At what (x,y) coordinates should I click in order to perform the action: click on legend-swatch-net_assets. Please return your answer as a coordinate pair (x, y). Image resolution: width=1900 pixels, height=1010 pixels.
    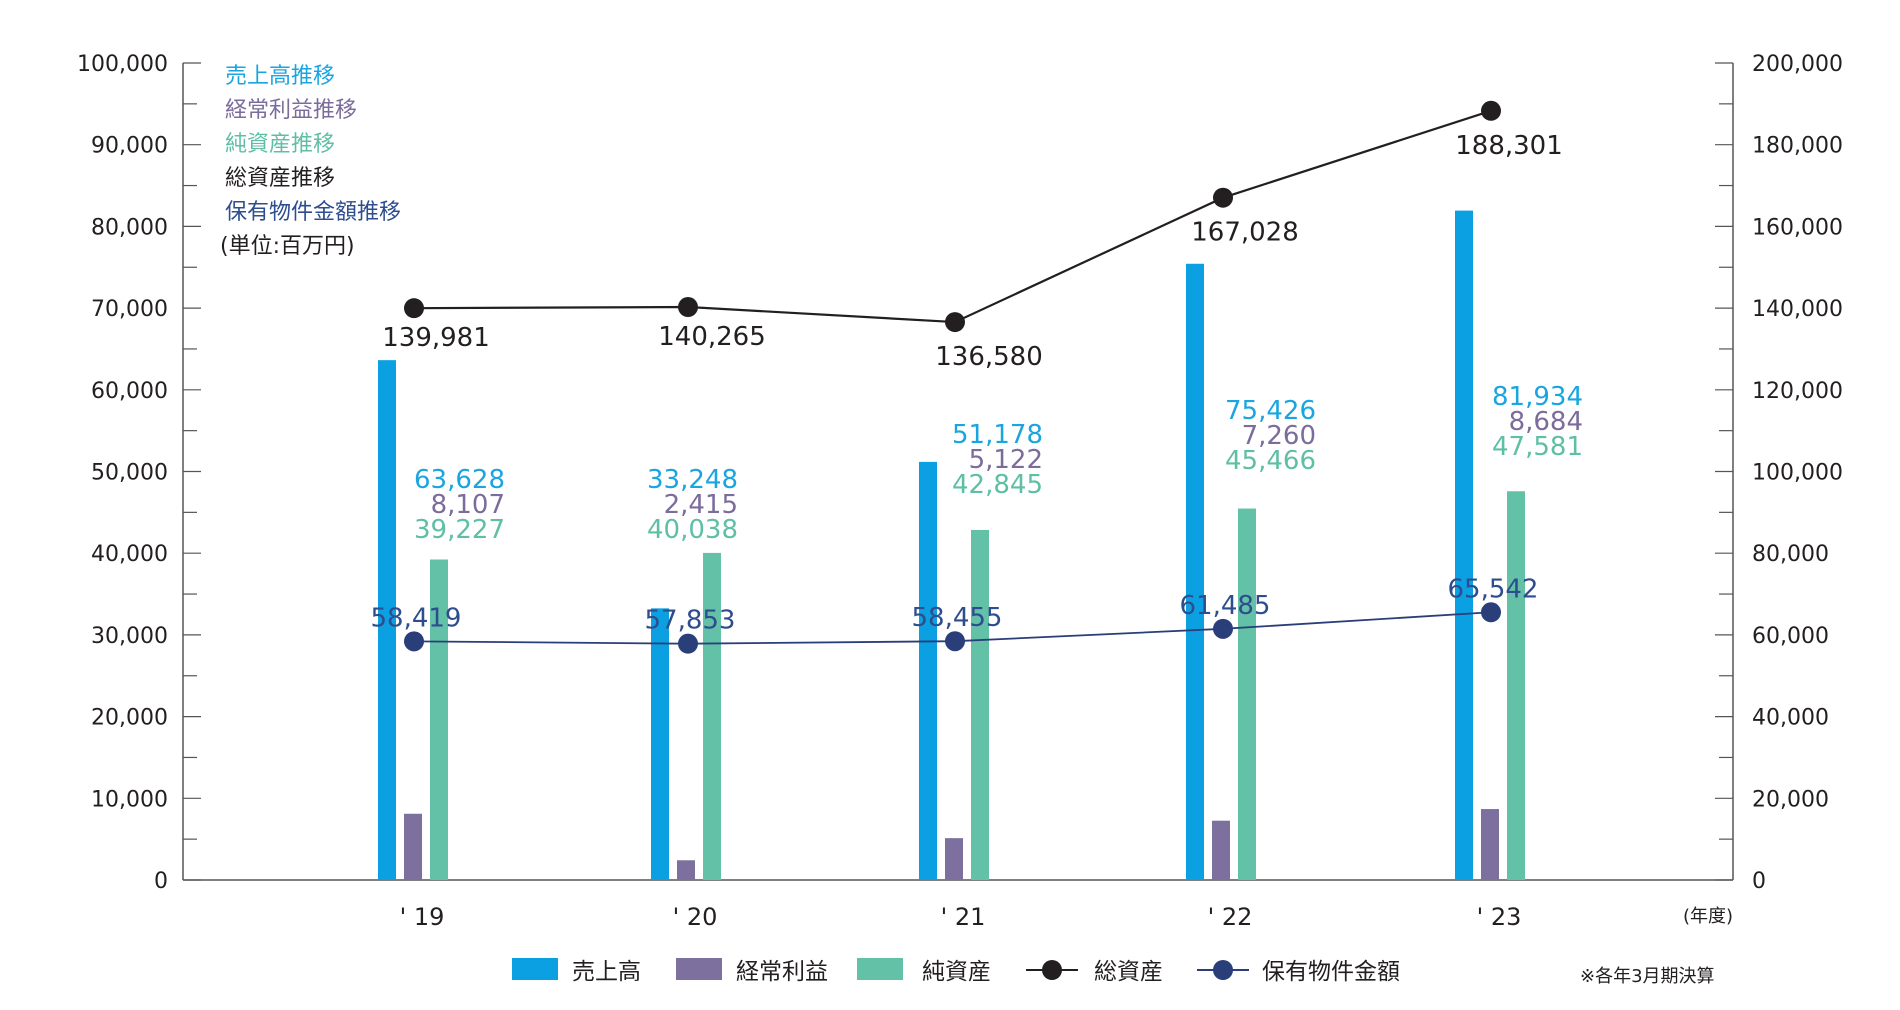
    Looking at the image, I should click on (880, 969).